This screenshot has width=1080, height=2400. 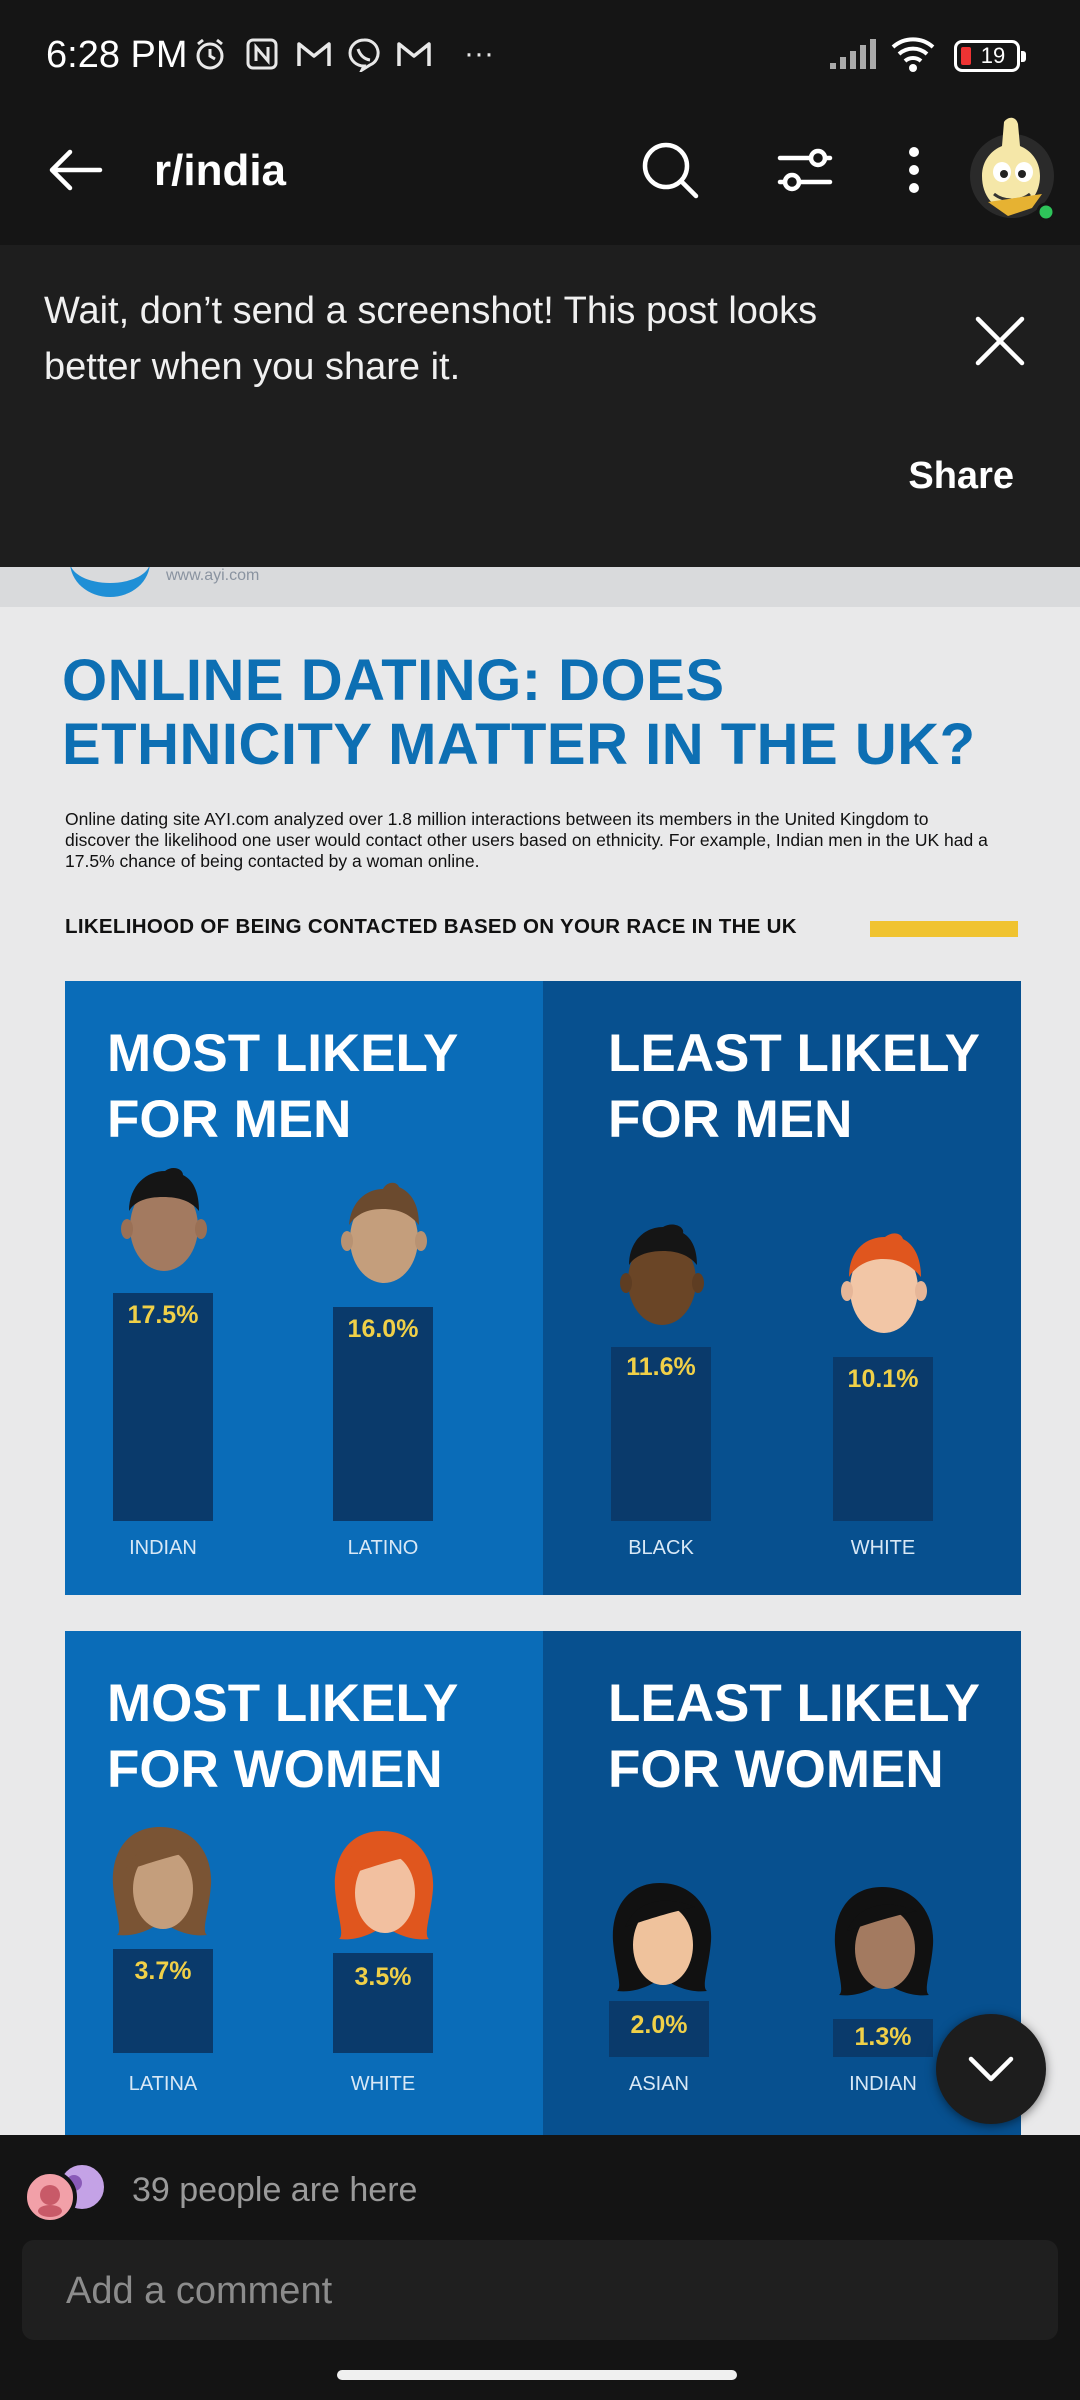 I want to click on bar-value: 1.3%, so click(x=883, y=2037).